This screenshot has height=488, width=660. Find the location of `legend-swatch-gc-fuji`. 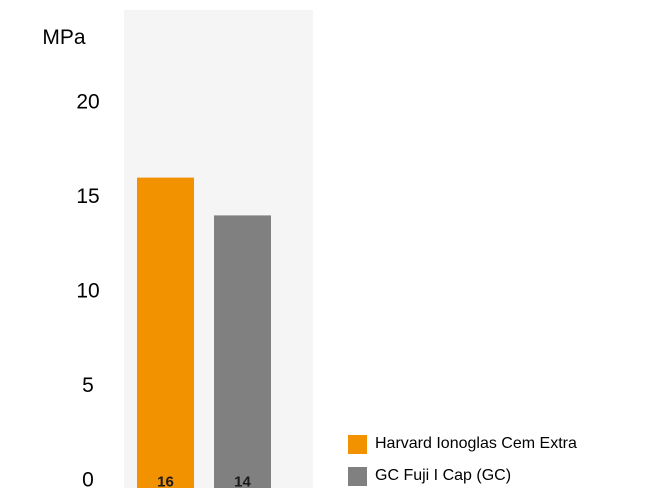

legend-swatch-gc-fuji is located at coordinates (357, 476).